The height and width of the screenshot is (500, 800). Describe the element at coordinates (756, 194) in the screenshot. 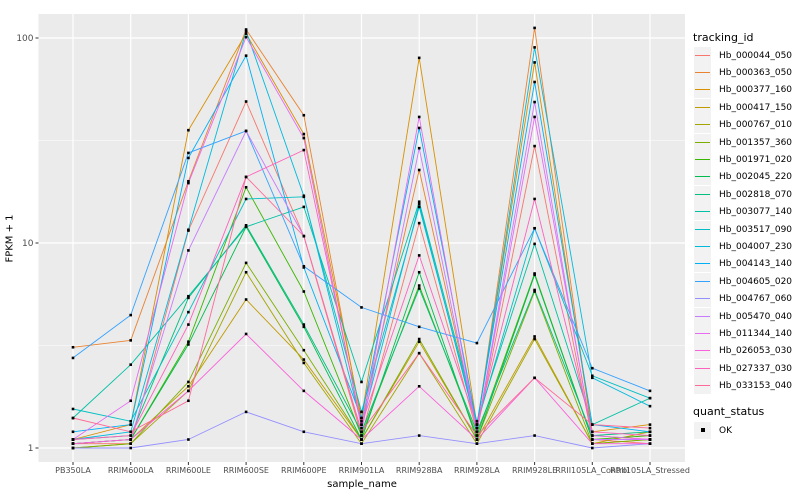

I see `legend-item-label: Hb_002818_070` at that location.